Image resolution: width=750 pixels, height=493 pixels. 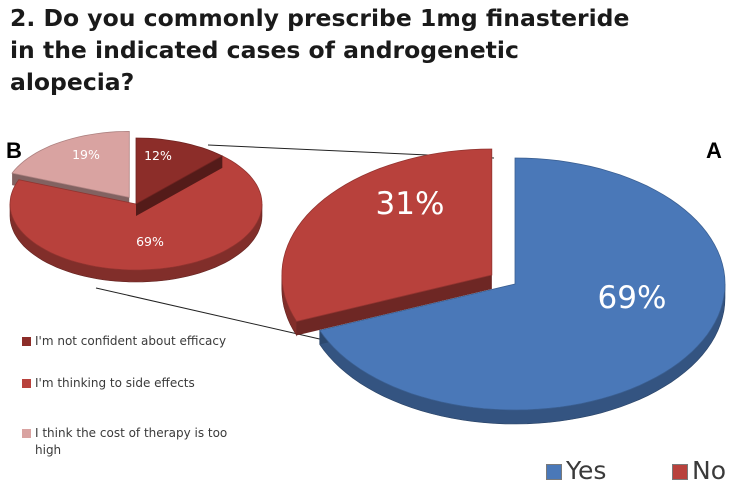 I want to click on legend-b-item-1: I'm not confident about efficacy, so click(x=148, y=341).